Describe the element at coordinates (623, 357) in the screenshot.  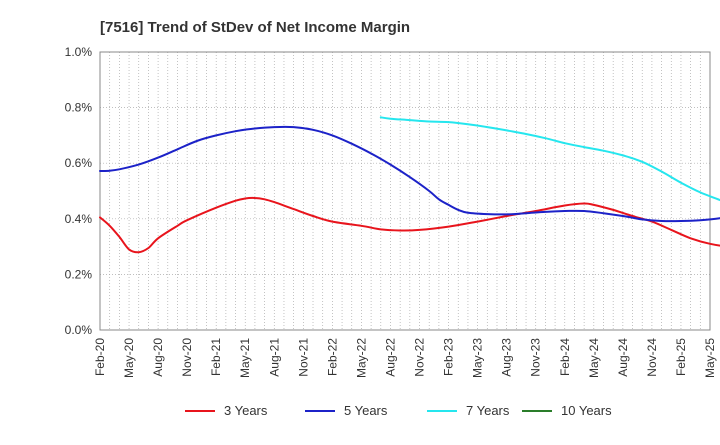
I see `x-tick-label: Aug-24` at that location.